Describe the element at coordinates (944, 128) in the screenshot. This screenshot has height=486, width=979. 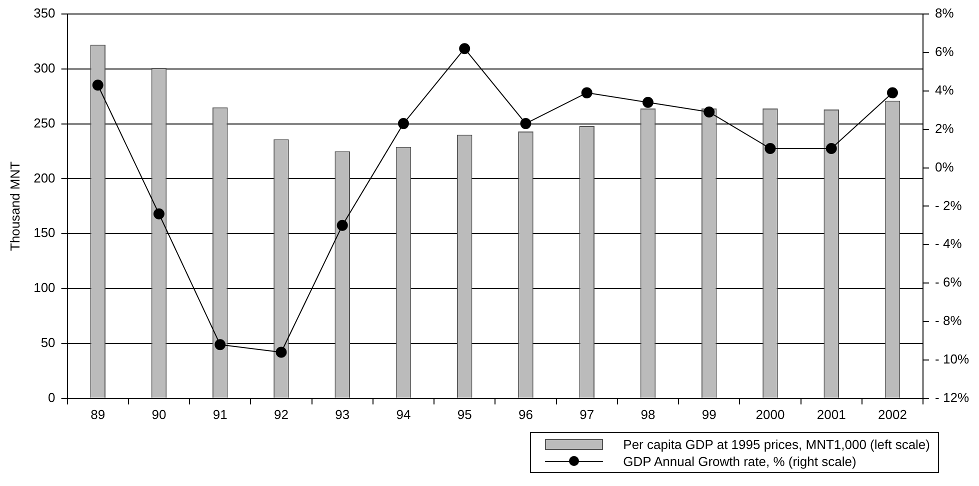
I see `y2-tick-label: 2%` at that location.